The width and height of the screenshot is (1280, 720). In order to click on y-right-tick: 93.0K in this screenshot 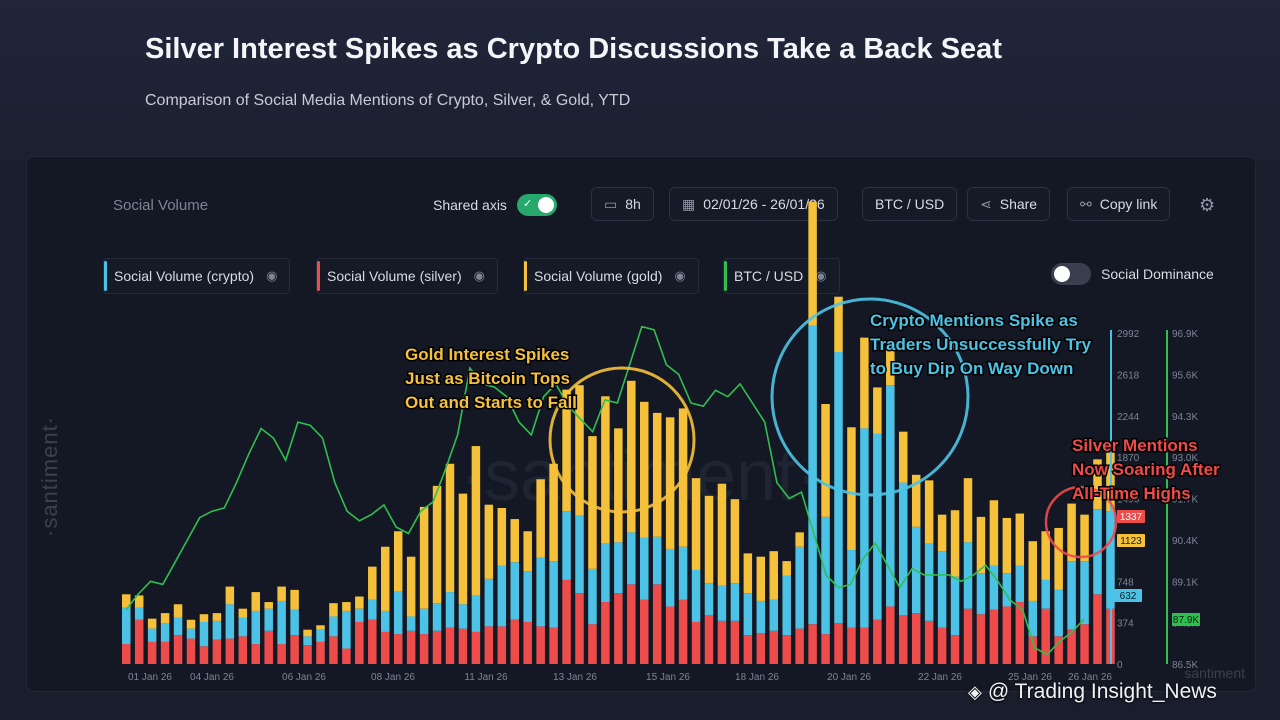, I will do `click(1185, 458)`.